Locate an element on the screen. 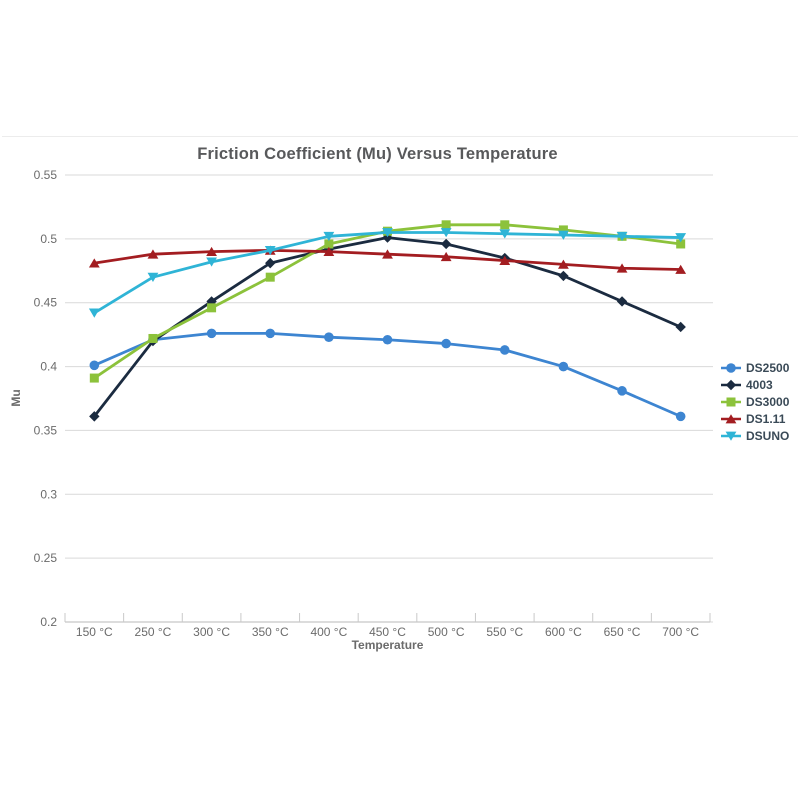  chart-legend: DS2500 4003 DS3000 DS1.11 DSUNO is located at coordinates (755, 401).